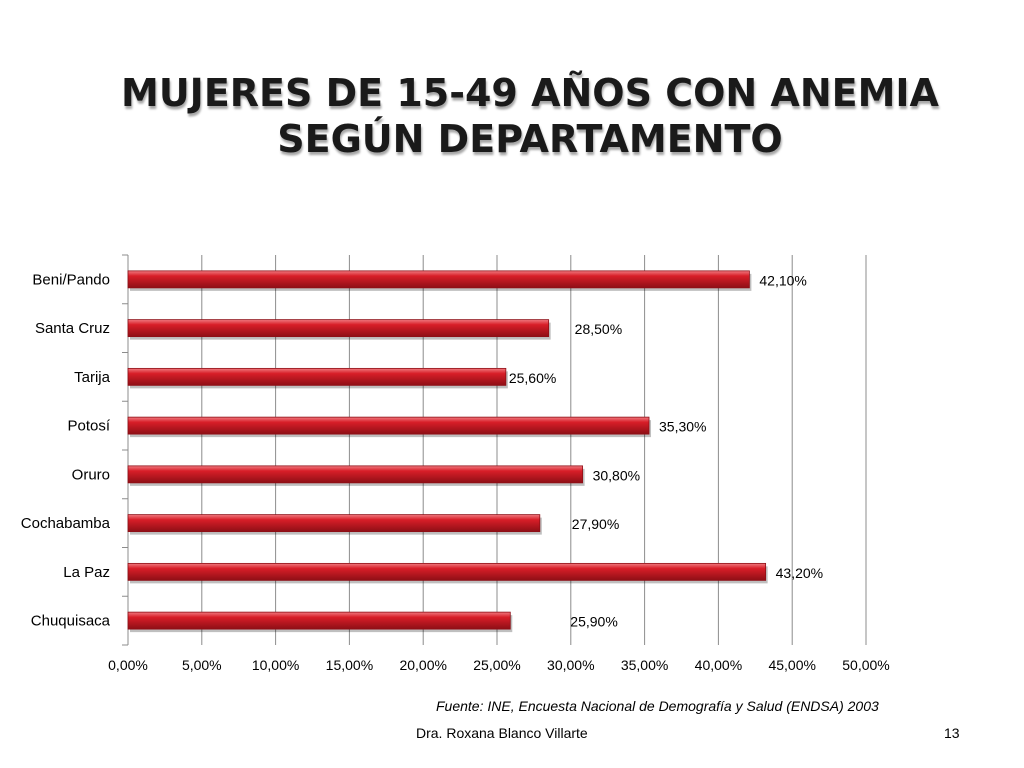 This screenshot has height=768, width=1024. I want to click on x-tick-label: 20,00%, so click(422, 665).